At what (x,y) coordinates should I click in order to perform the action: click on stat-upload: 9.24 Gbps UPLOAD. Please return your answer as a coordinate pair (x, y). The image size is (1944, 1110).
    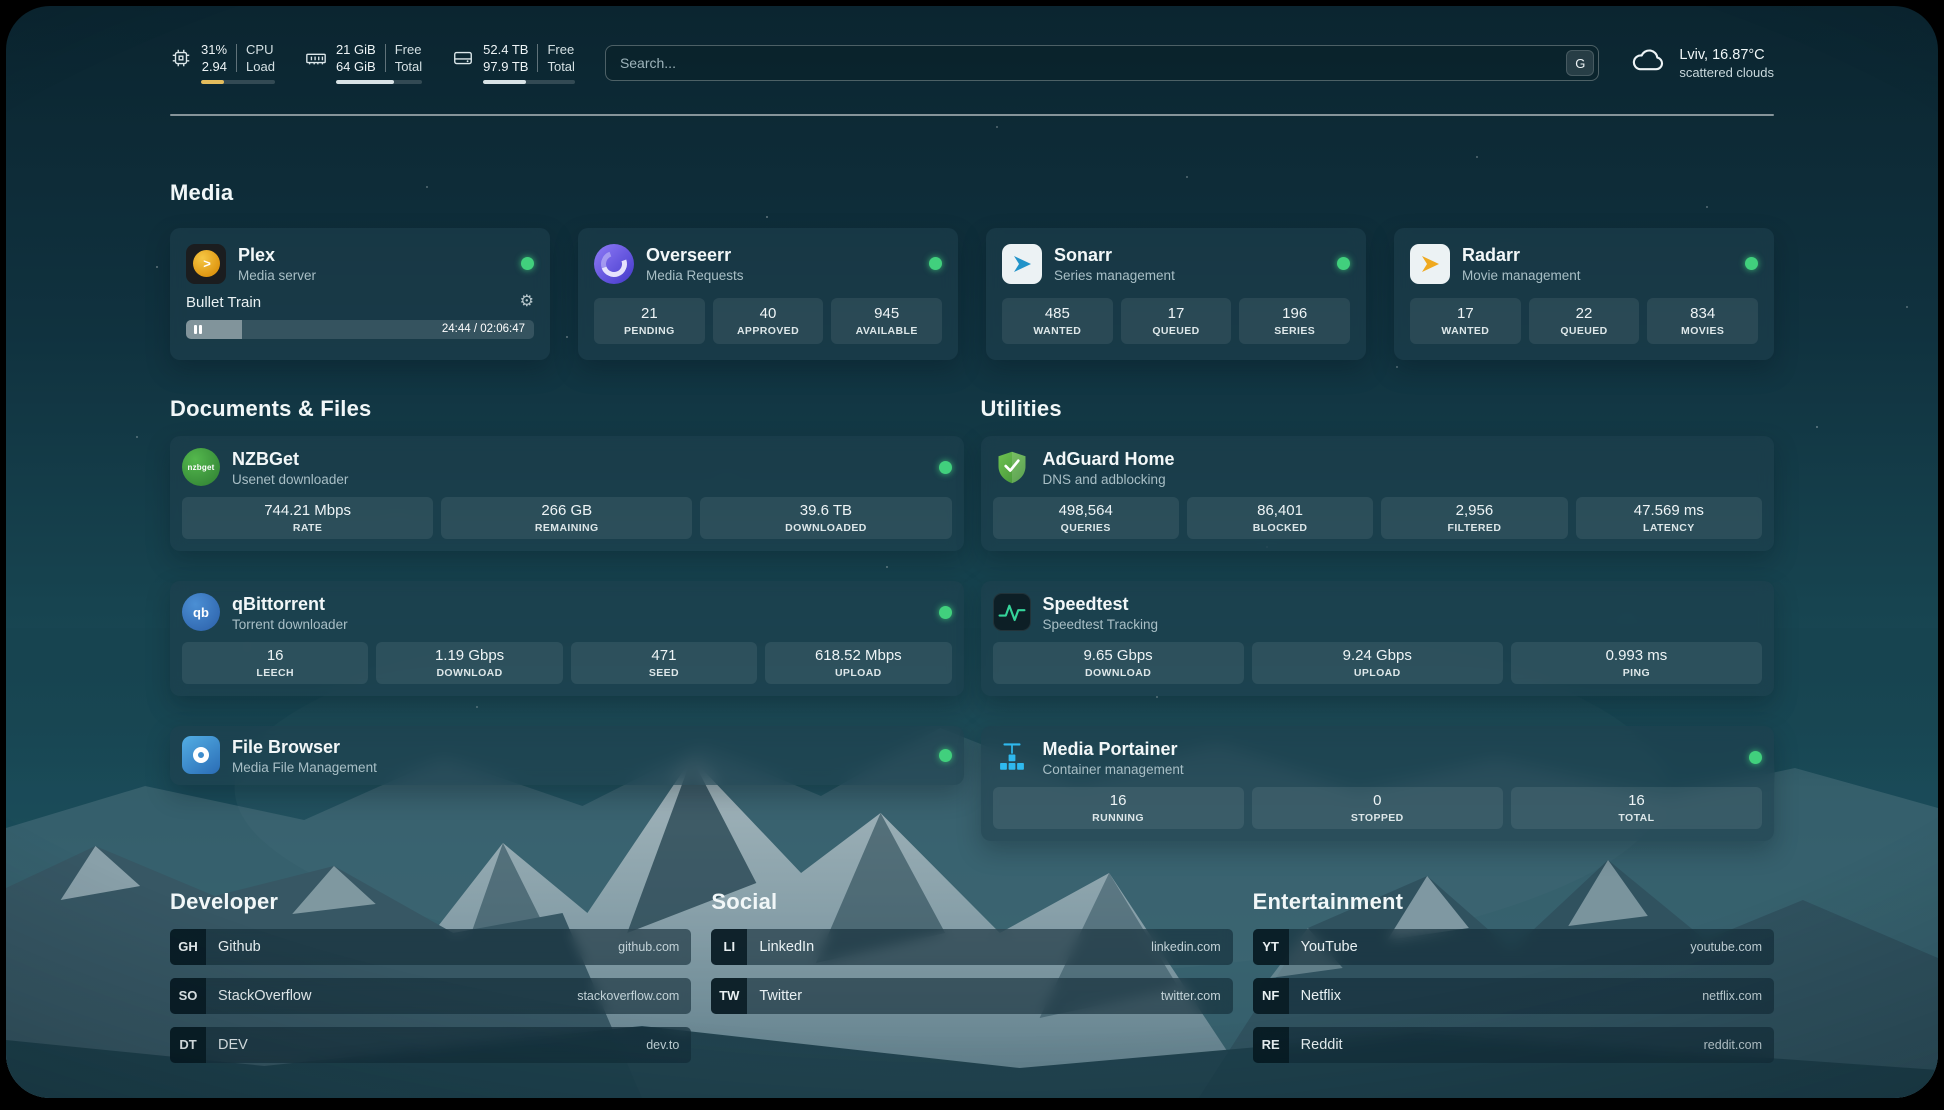
    Looking at the image, I should click on (1377, 662).